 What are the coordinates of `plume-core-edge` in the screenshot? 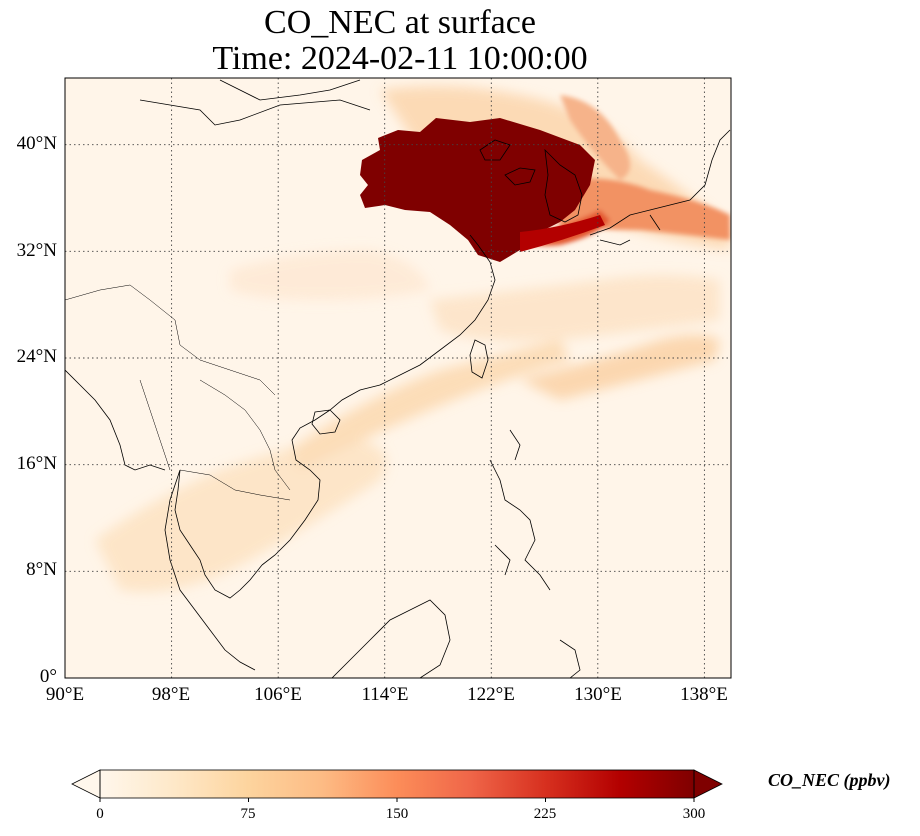 It's located at (562, 233).